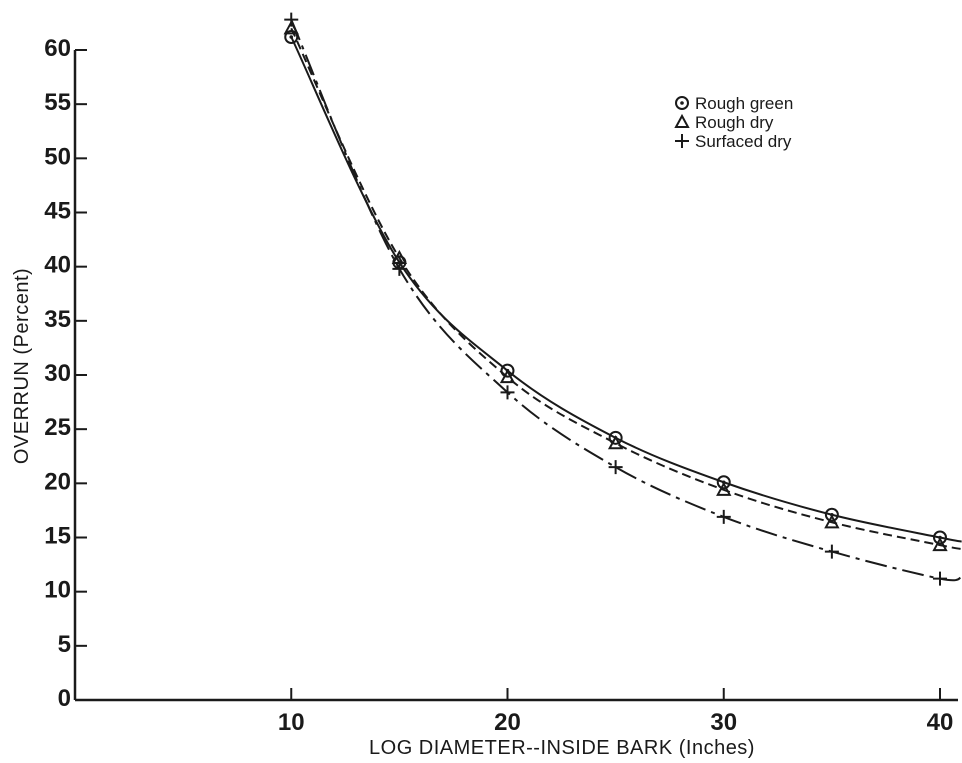 Image resolution: width=962 pixels, height=763 pixels. I want to click on x-axis-title: LOG DIAMETER--INSIDE BARK (Inches), so click(562, 748).